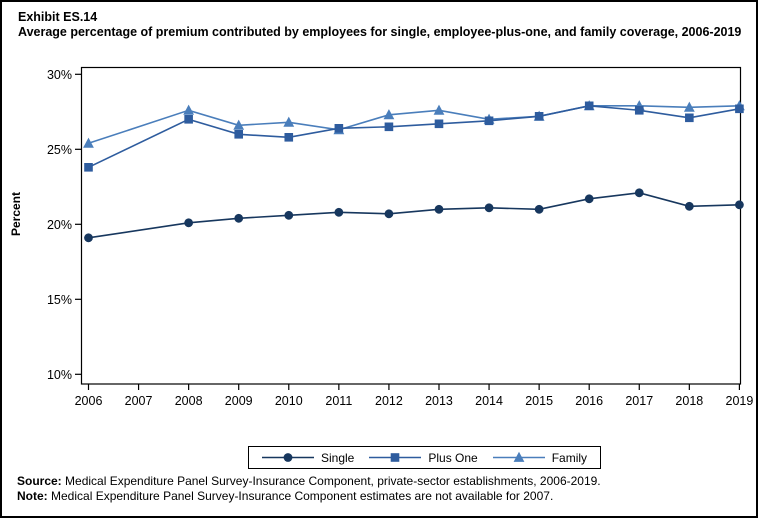 The height and width of the screenshot is (518, 758). What do you see at coordinates (289, 401) in the screenshot?
I see `x-tick-label: 2010` at bounding box center [289, 401].